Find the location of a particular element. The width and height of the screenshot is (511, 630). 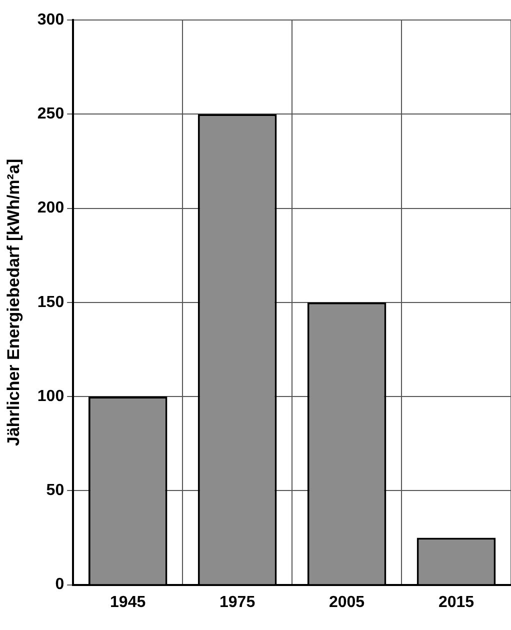

y-tick-label: 150 is located at coordinates (50, 302).